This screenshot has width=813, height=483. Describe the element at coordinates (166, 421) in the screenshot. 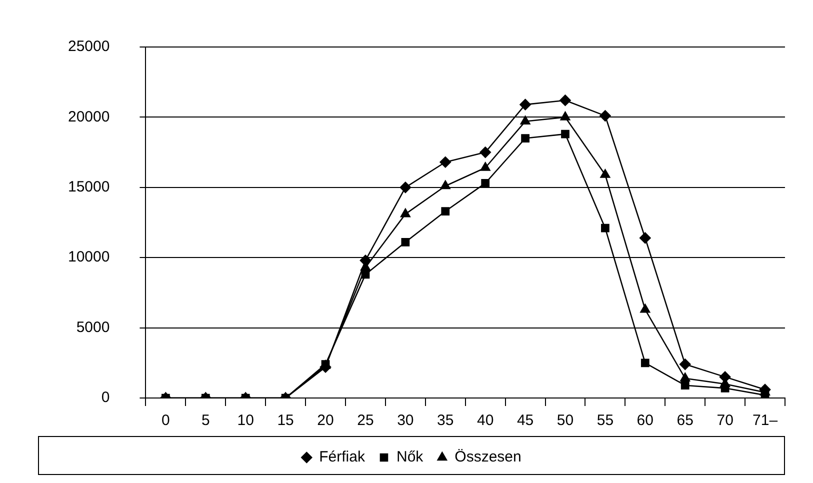

I see `x-tick-label: 0` at that location.